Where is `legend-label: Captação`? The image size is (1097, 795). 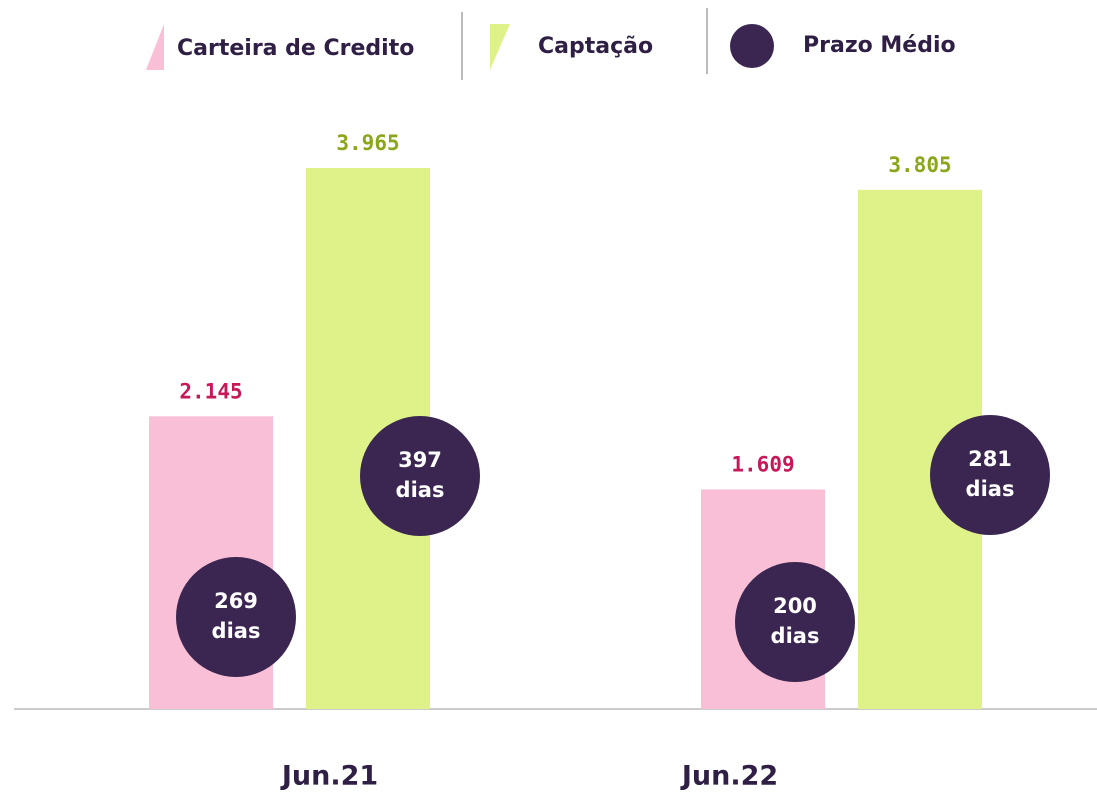 legend-label: Captação is located at coordinates (595, 46).